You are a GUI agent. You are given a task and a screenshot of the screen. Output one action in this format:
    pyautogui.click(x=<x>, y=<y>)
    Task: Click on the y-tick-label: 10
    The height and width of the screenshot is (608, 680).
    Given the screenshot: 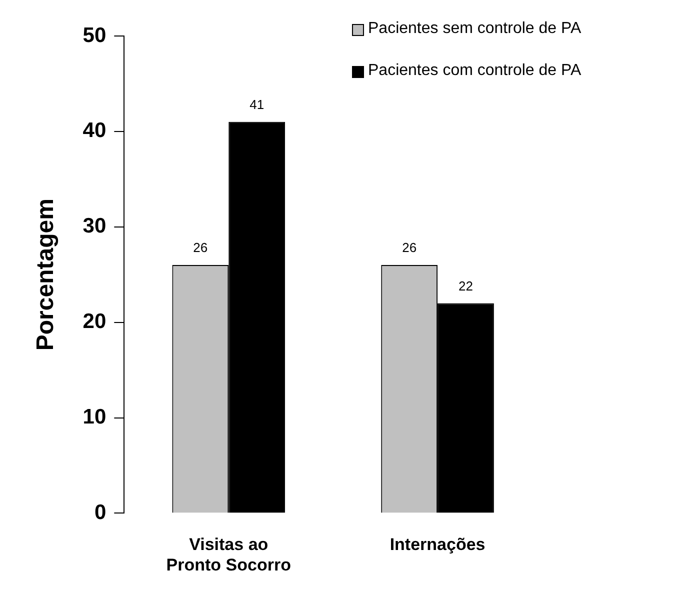 What is the action you would take?
    pyautogui.click(x=94, y=417)
    